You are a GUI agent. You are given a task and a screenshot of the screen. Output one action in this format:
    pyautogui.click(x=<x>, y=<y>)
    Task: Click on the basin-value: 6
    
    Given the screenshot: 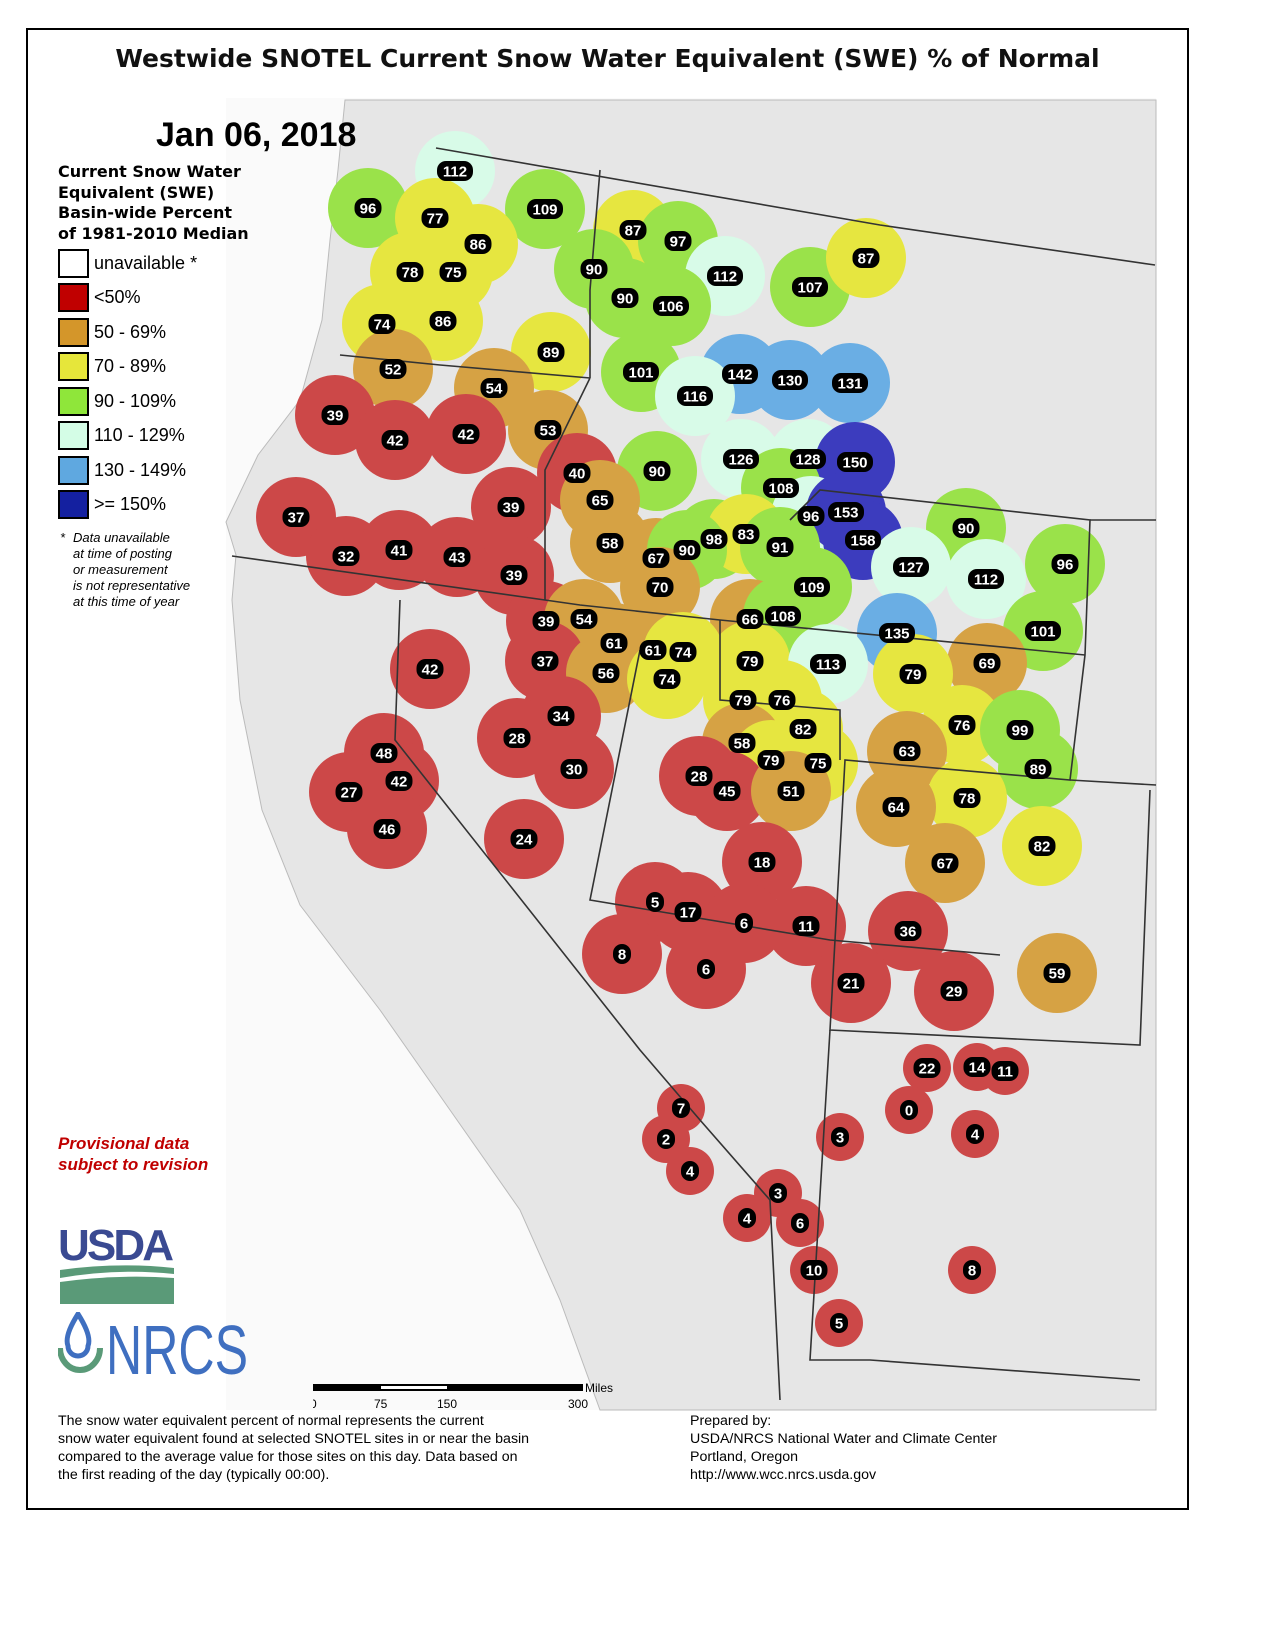 What is the action you would take?
    pyautogui.click(x=706, y=970)
    